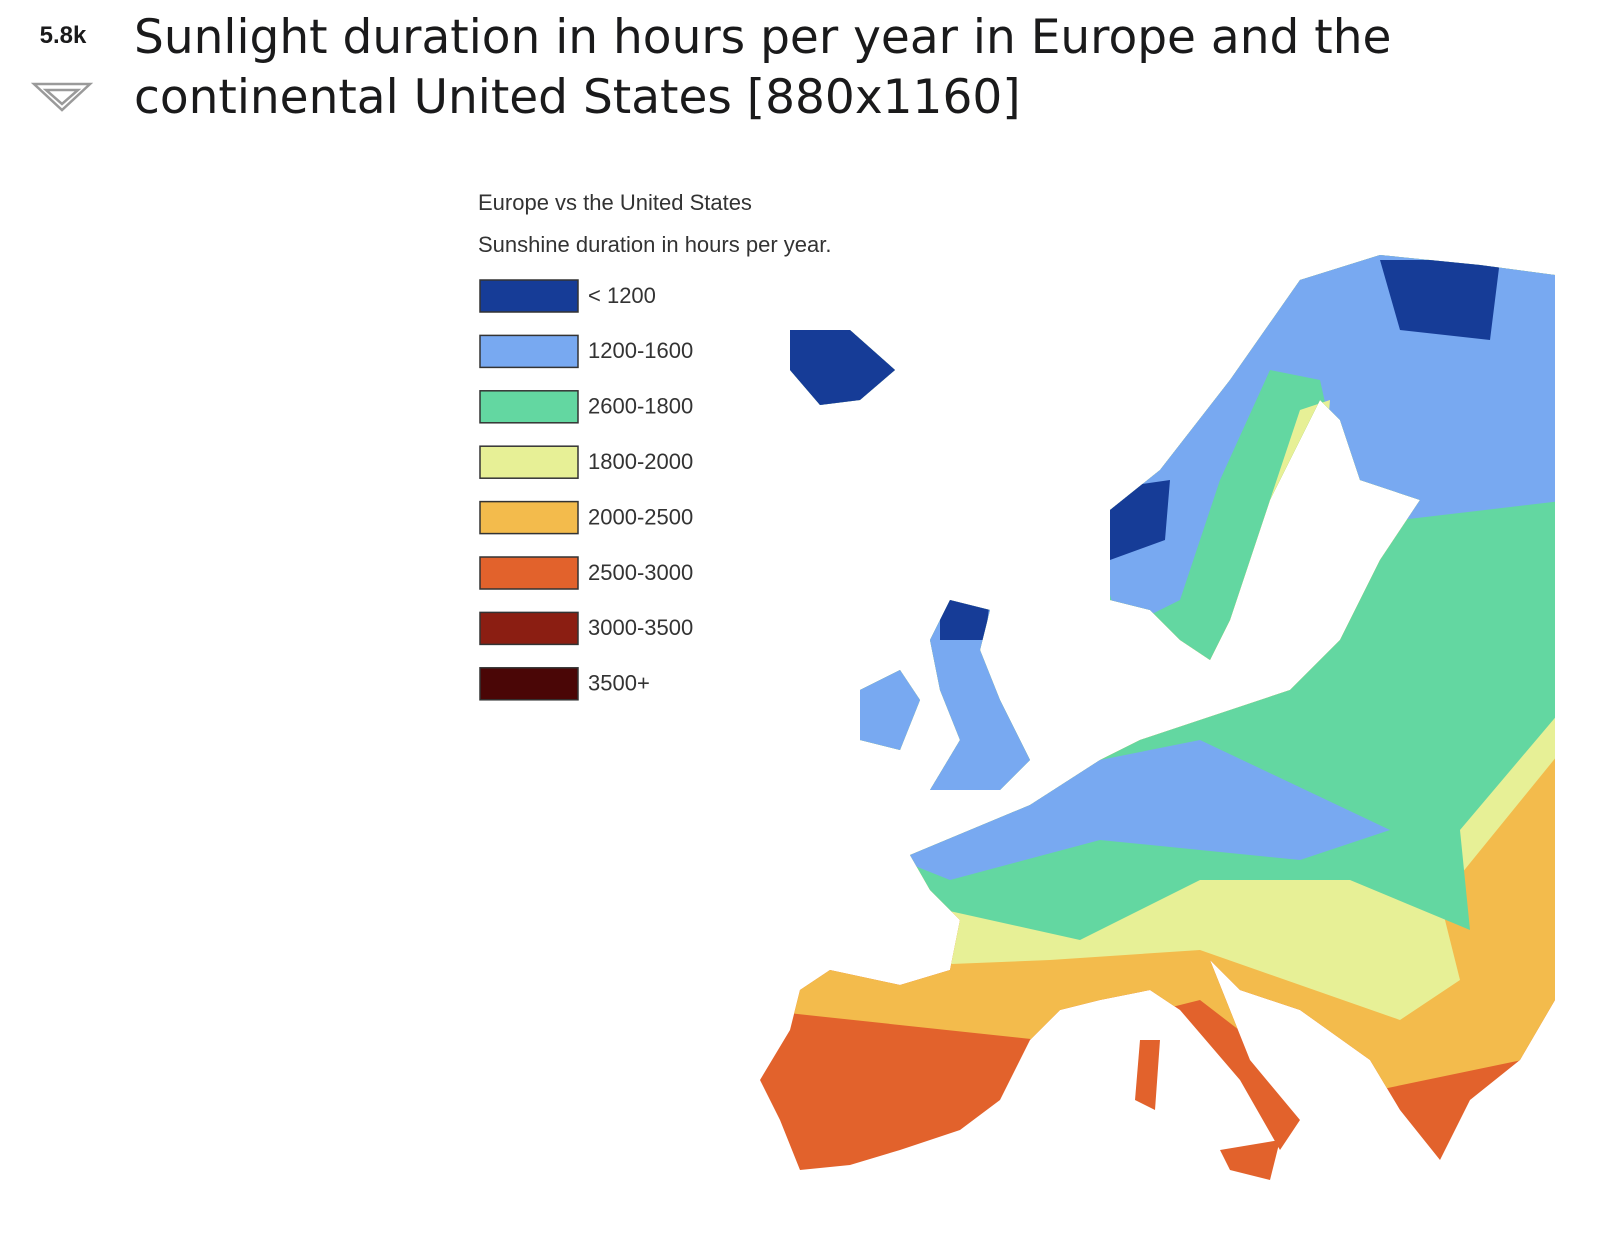  Describe the element at coordinates (615, 202) in the screenshot. I see `map-title: Europe vs the United States` at that location.